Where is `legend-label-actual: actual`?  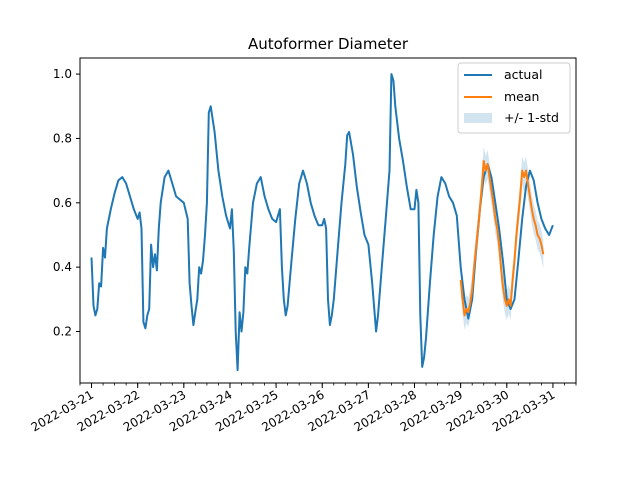
legend-label-actual: actual is located at coordinates (523, 74).